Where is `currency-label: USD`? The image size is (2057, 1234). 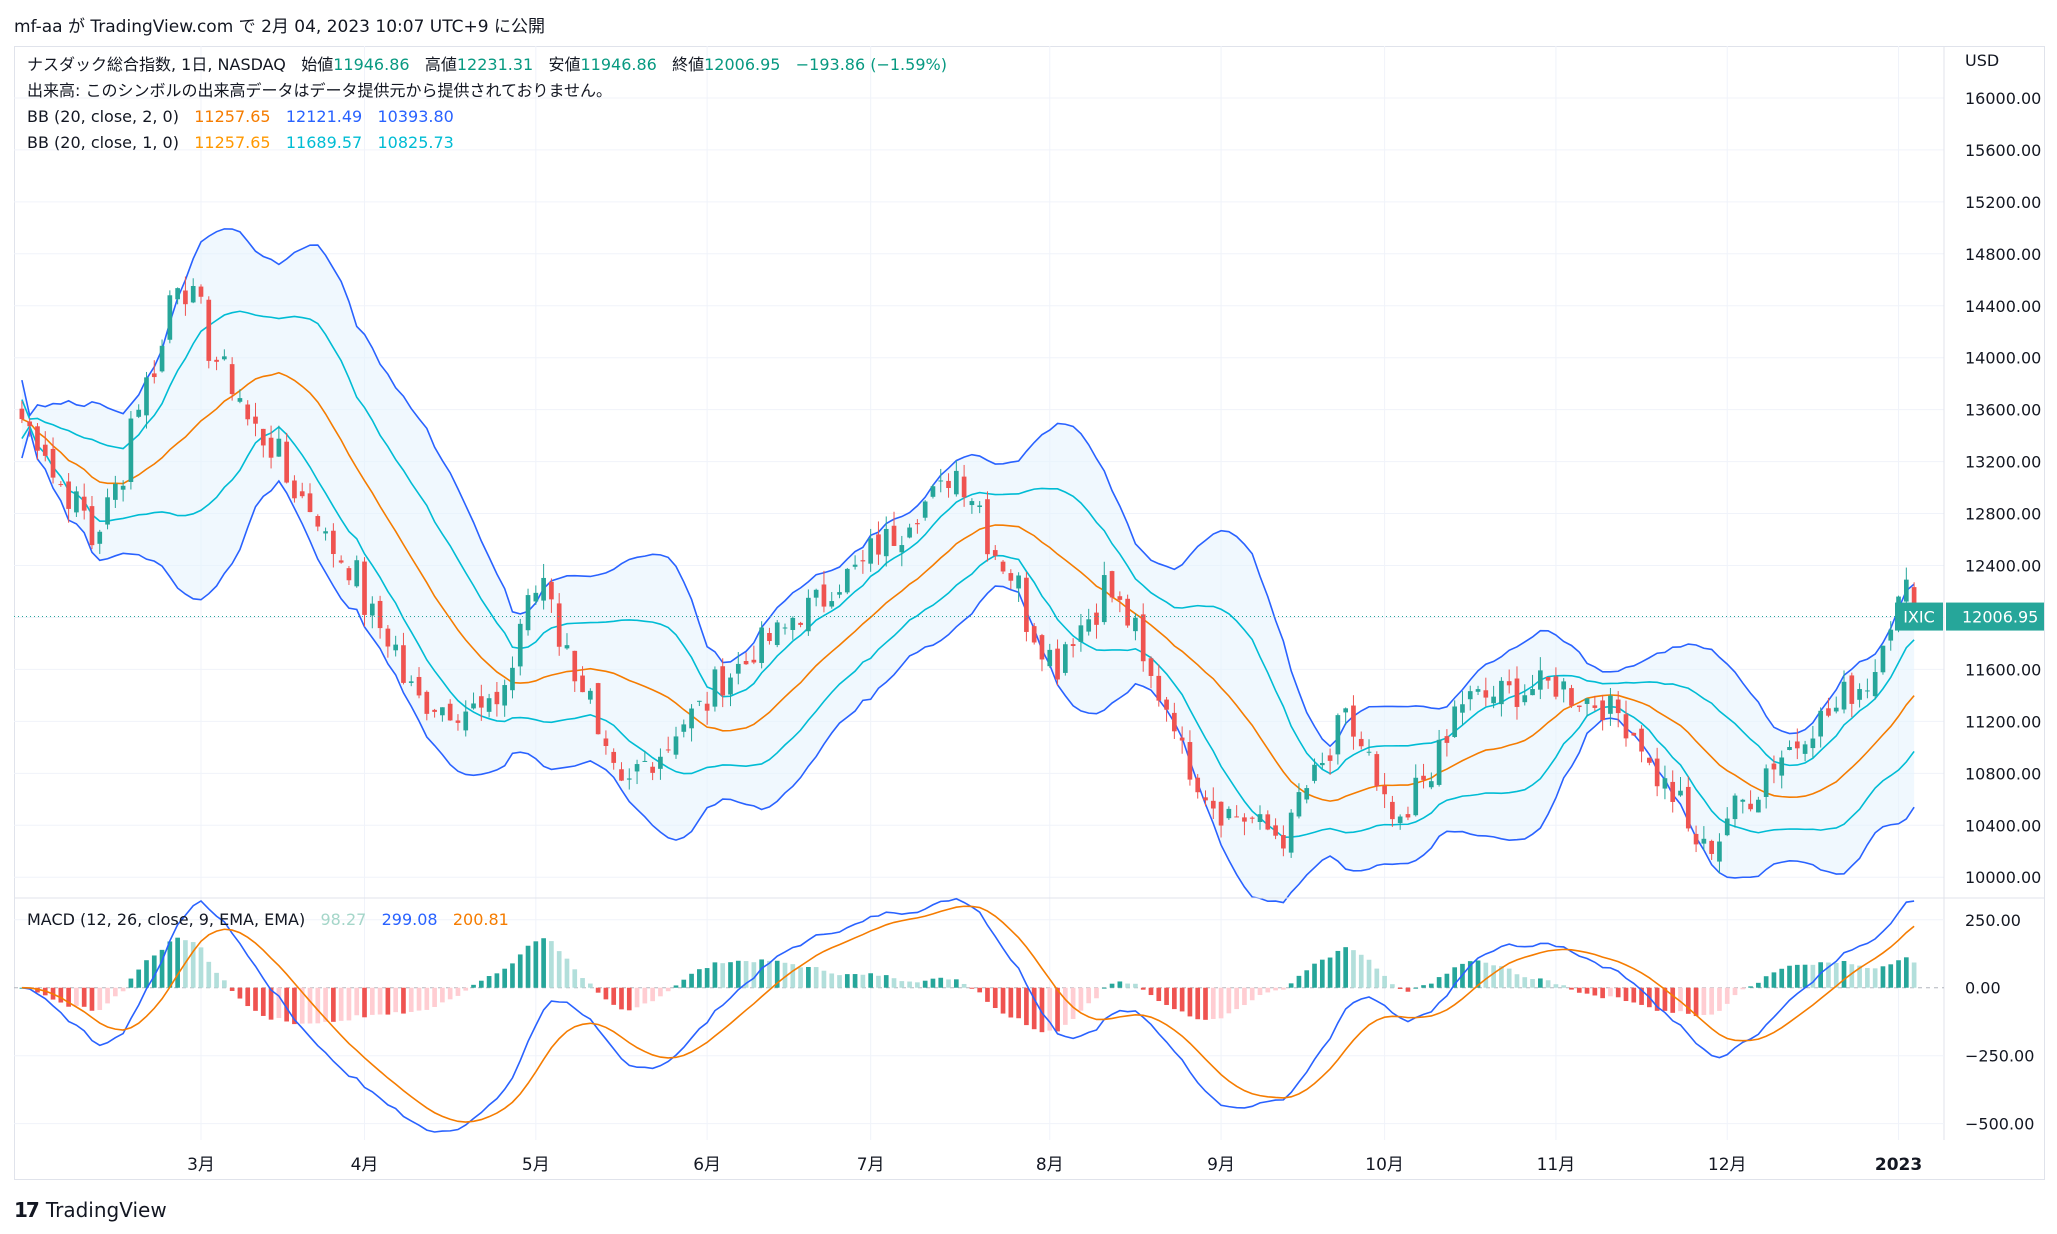
currency-label: USD is located at coordinates (1982, 60).